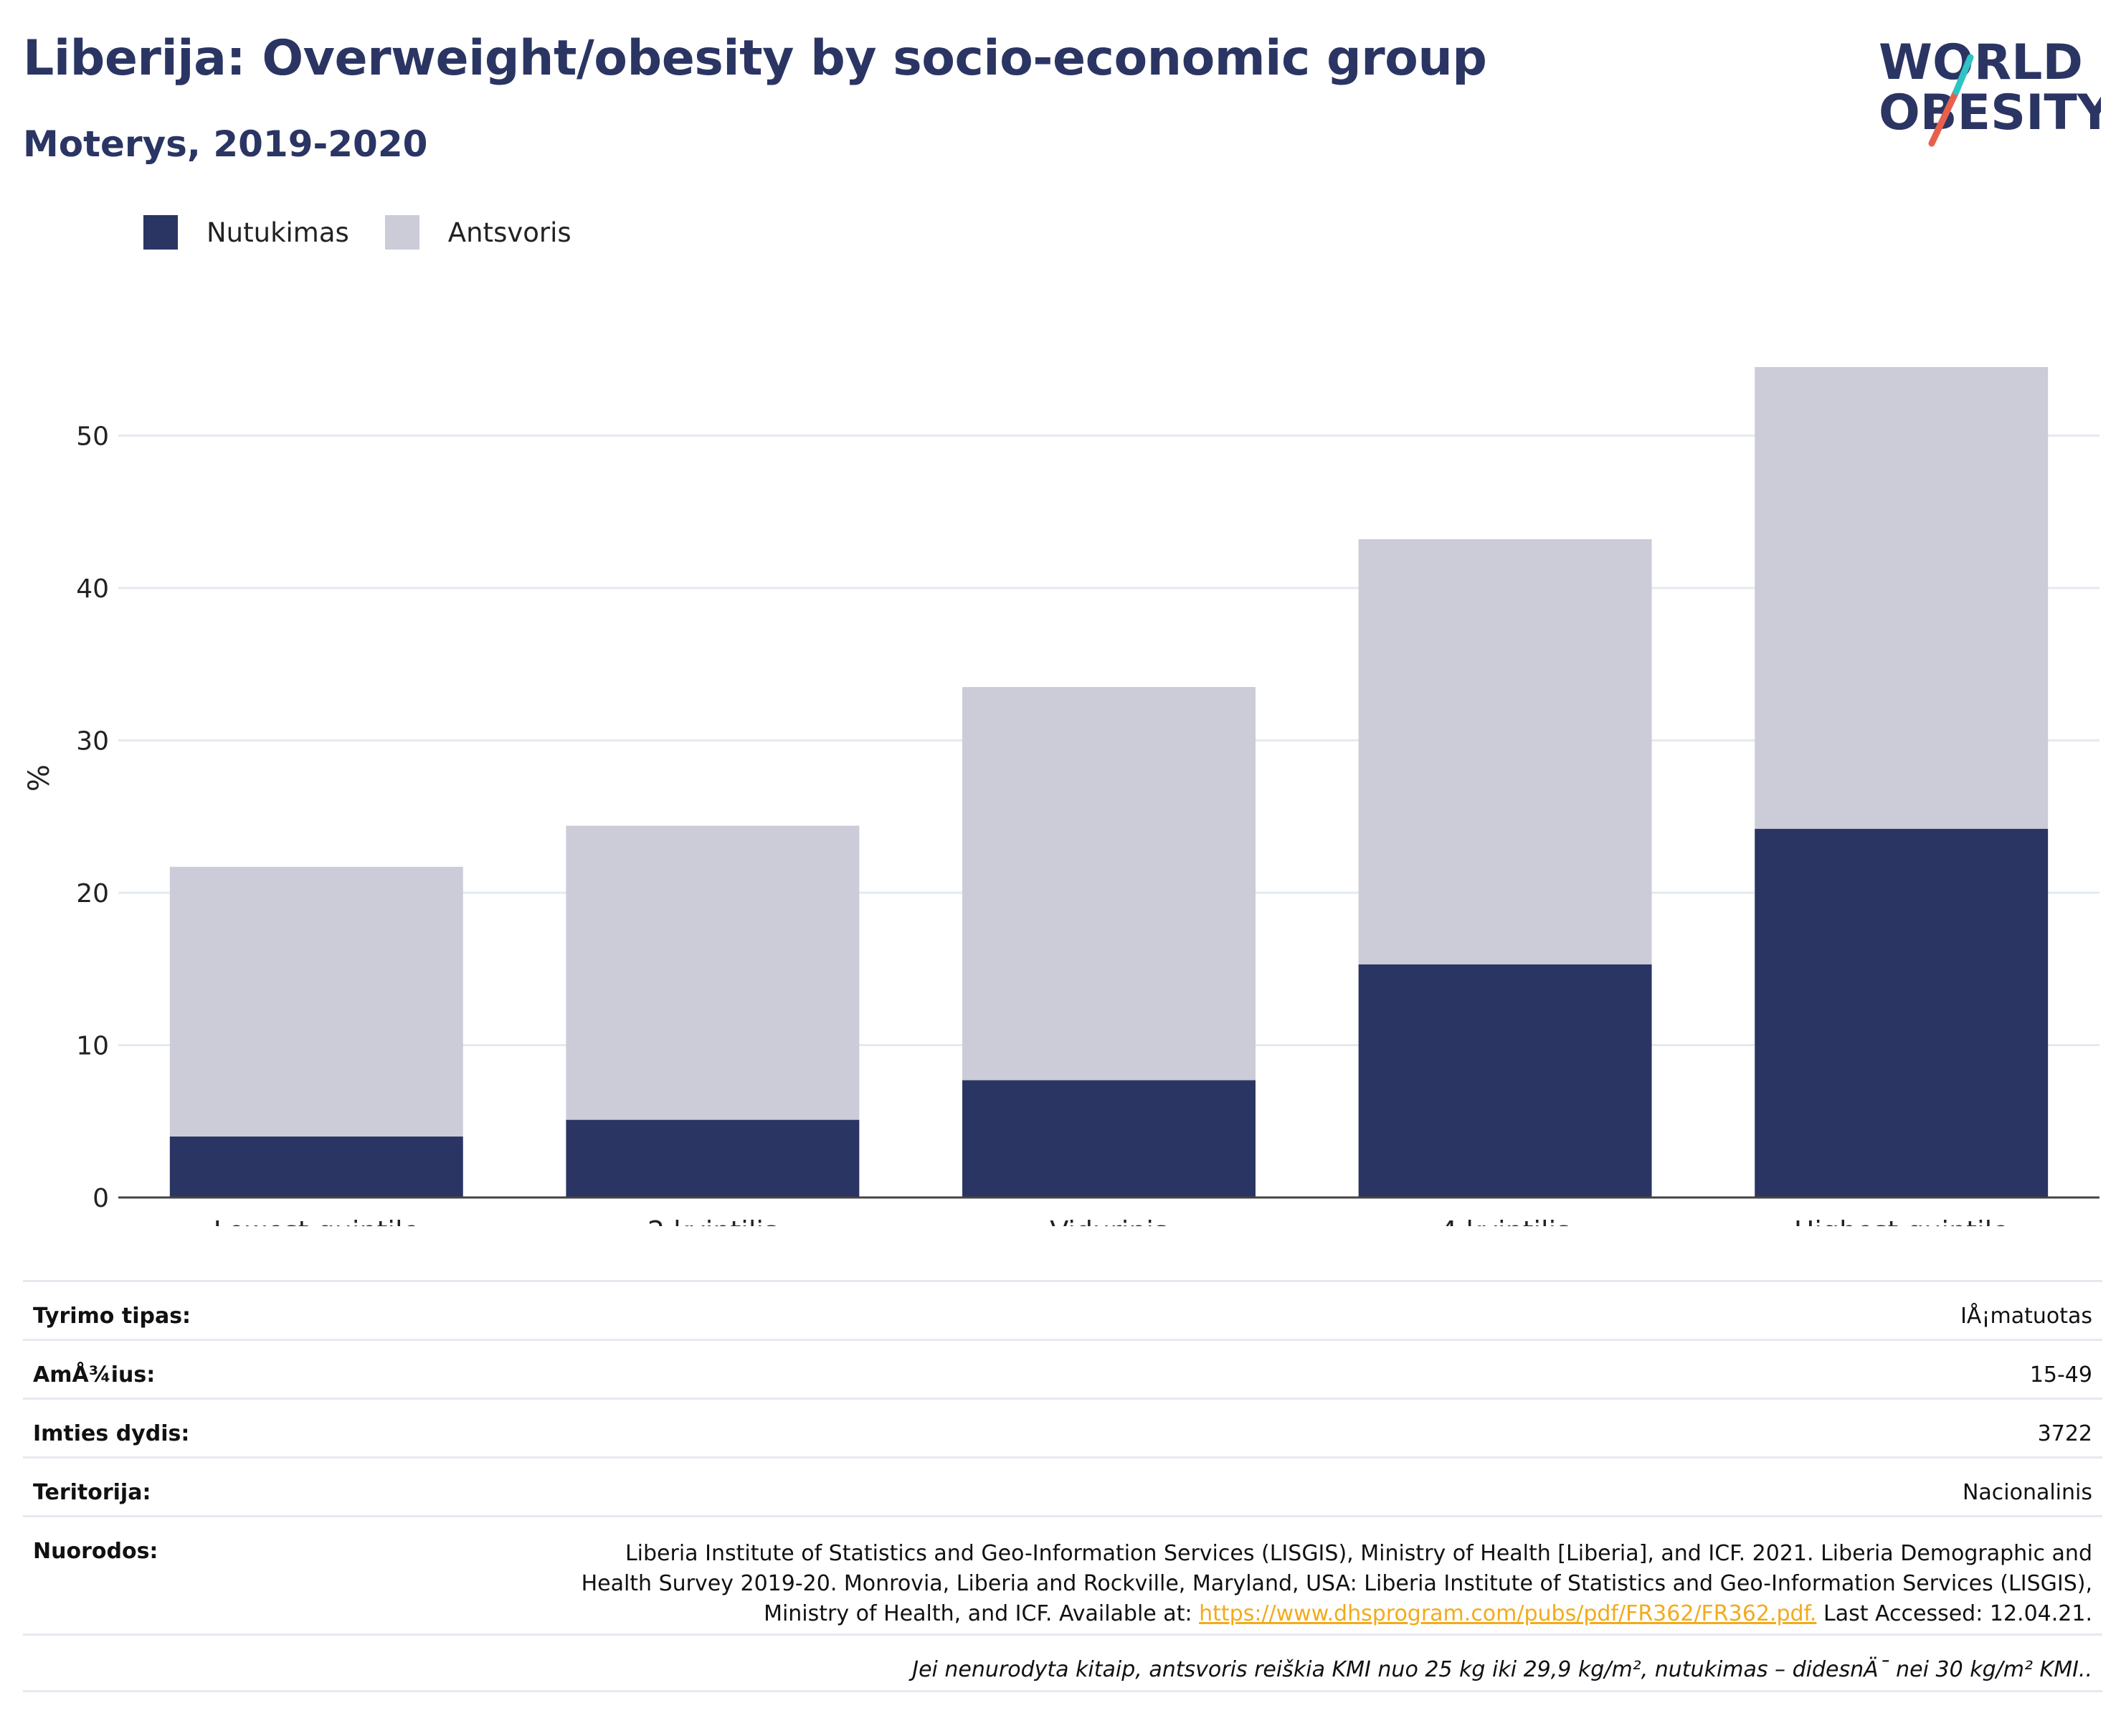 The image size is (2121, 1736). What do you see at coordinates (1990, 113) in the screenshot?
I see `logo-line2: OBESITY` at bounding box center [1990, 113].